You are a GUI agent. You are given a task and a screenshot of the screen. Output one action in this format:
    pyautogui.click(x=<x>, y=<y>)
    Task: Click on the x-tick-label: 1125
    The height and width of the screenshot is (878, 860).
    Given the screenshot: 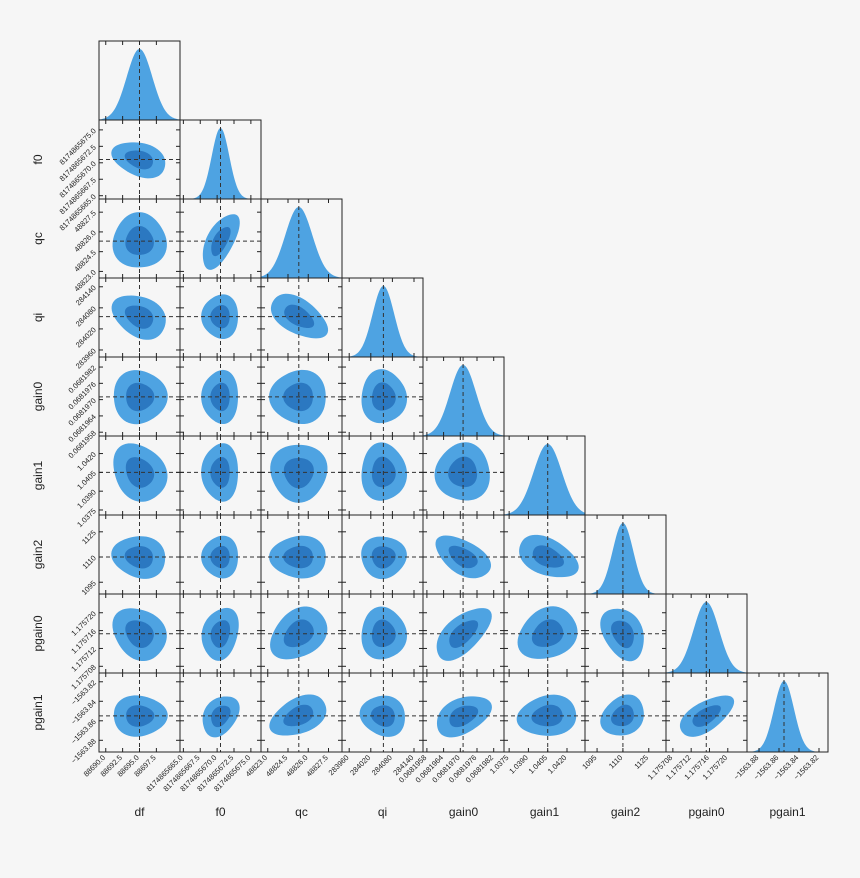 What is the action you would take?
    pyautogui.click(x=641, y=762)
    